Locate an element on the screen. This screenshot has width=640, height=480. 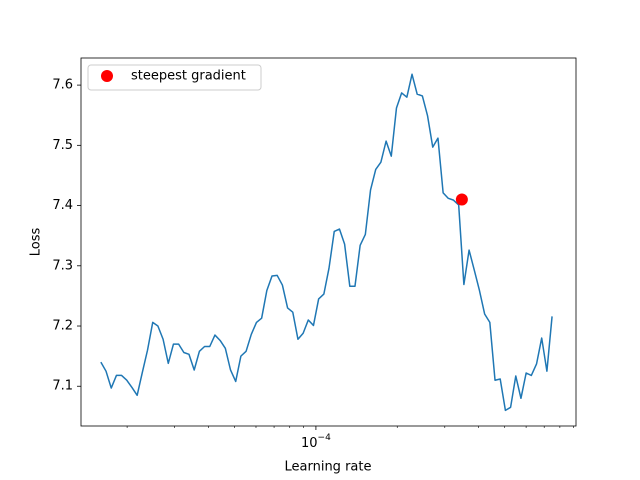
y-tick-label: 7.5 is located at coordinates (62, 145).